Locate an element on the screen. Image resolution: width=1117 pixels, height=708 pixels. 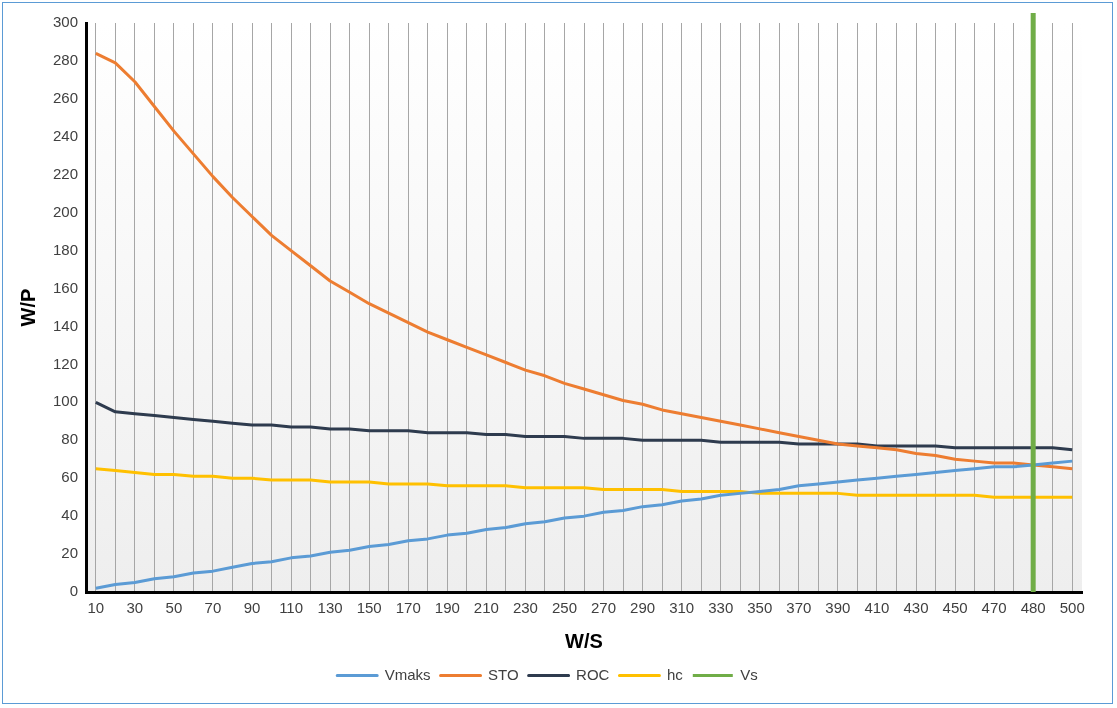
y-tick-label: 180 is located at coordinates (66, 249).